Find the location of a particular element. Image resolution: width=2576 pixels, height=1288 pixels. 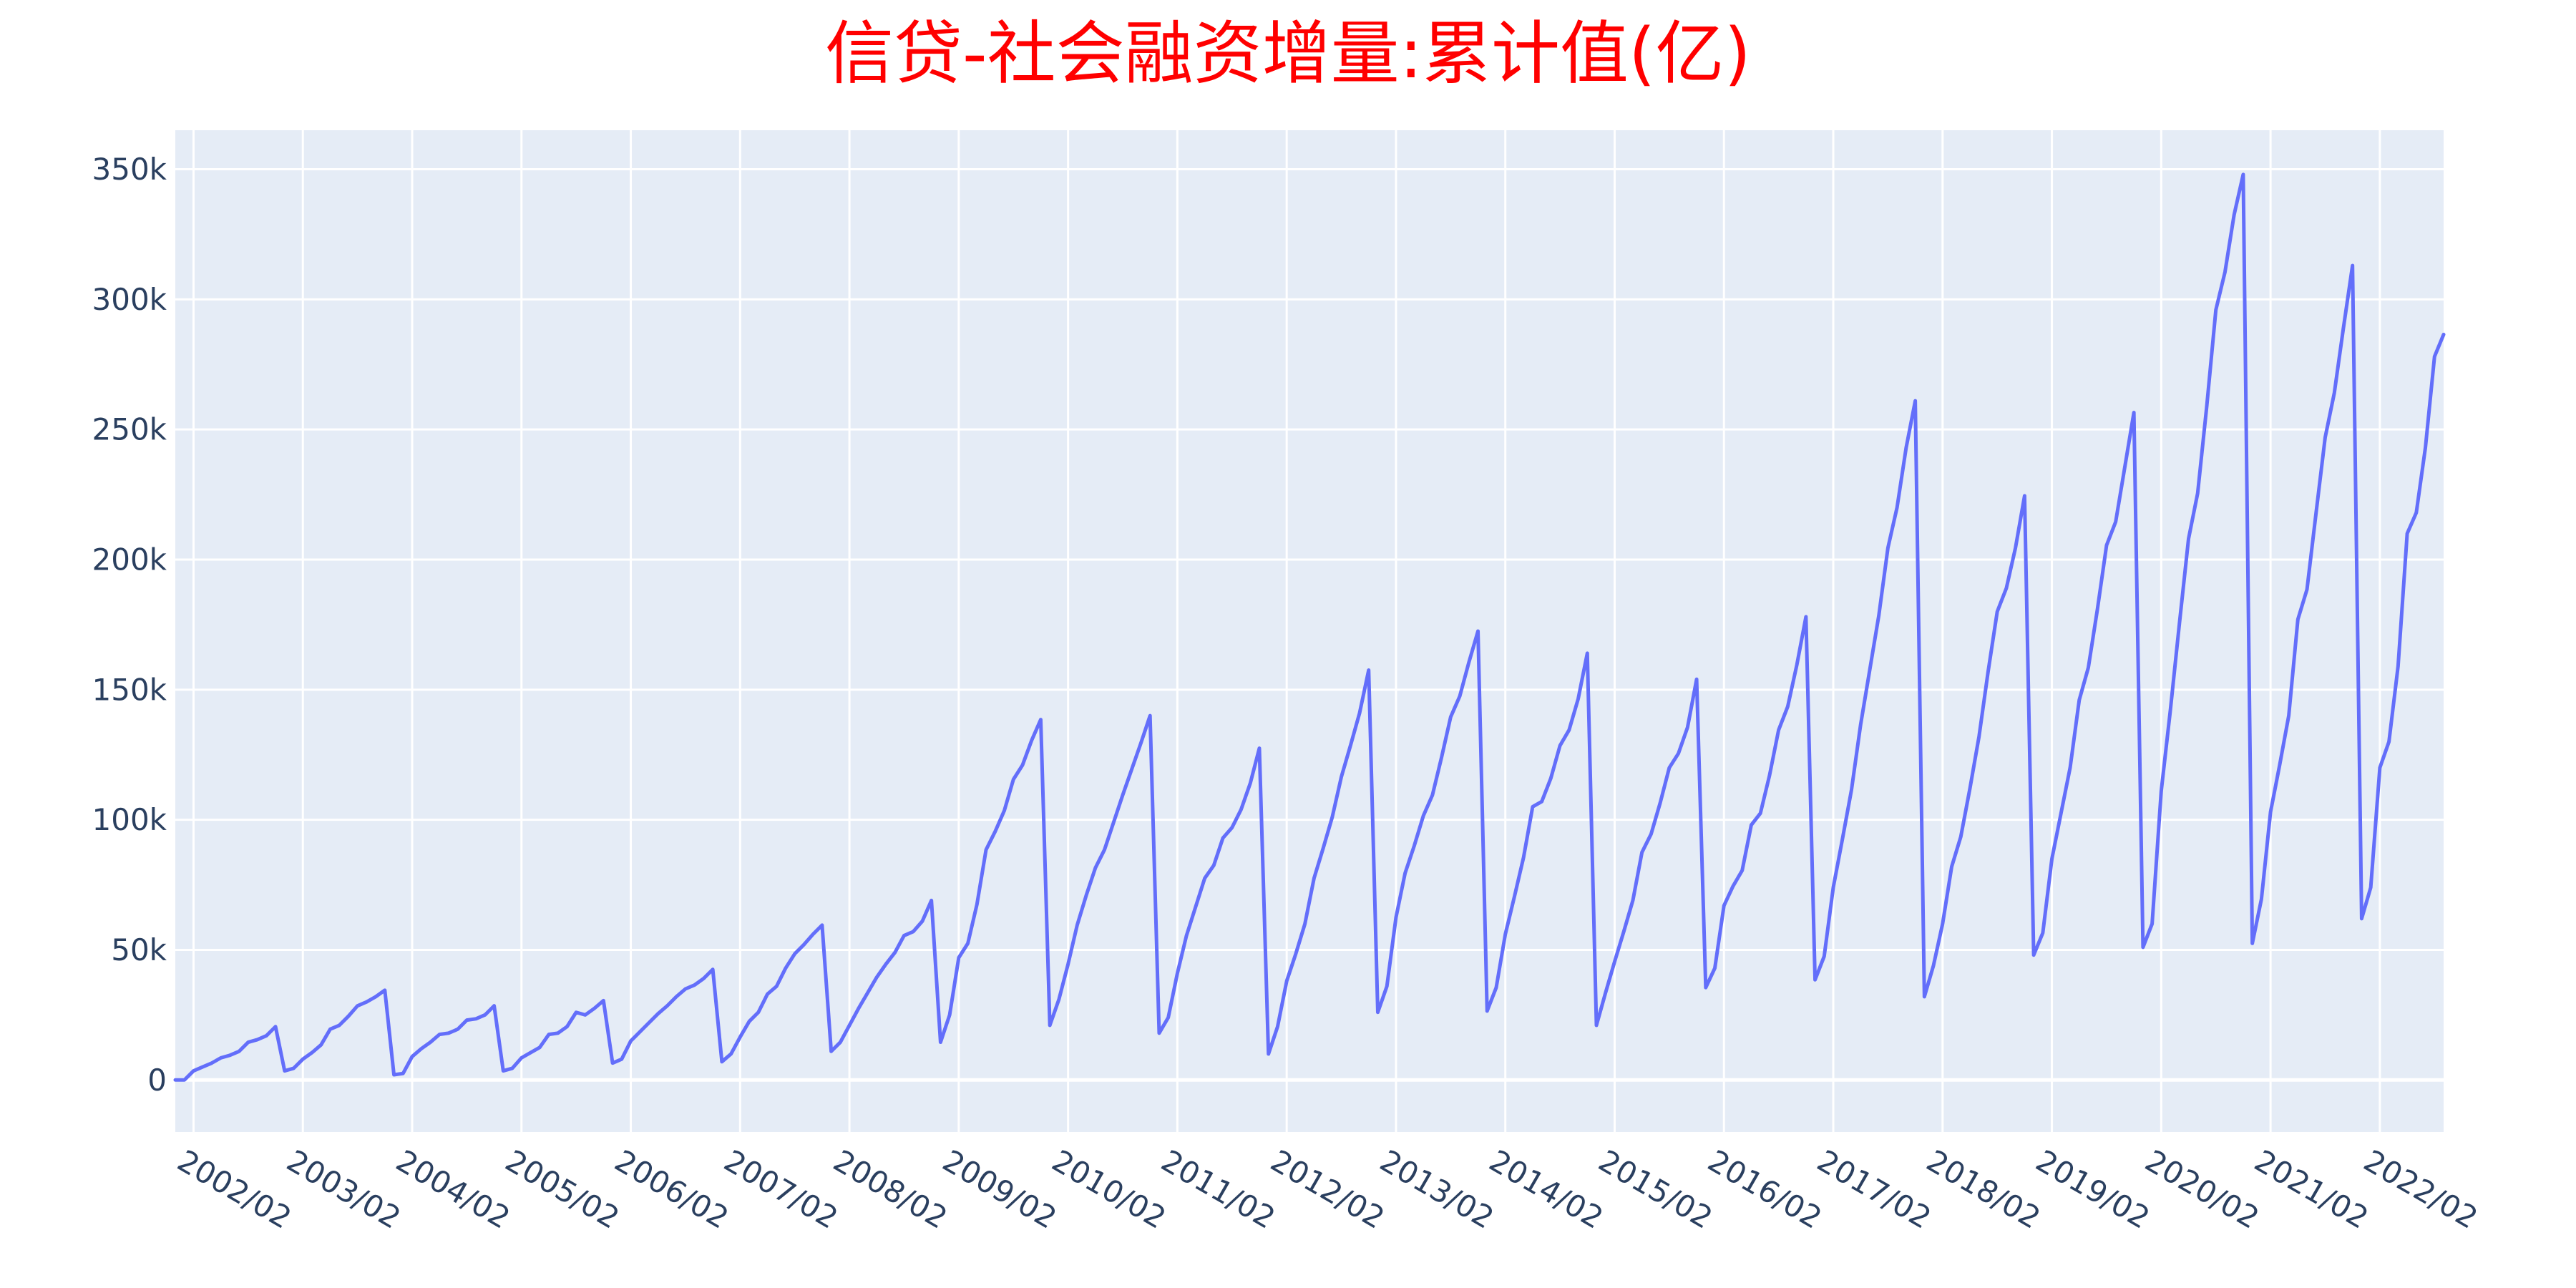

x-tick-label: 2012/02 is located at coordinates (1328, 1189).